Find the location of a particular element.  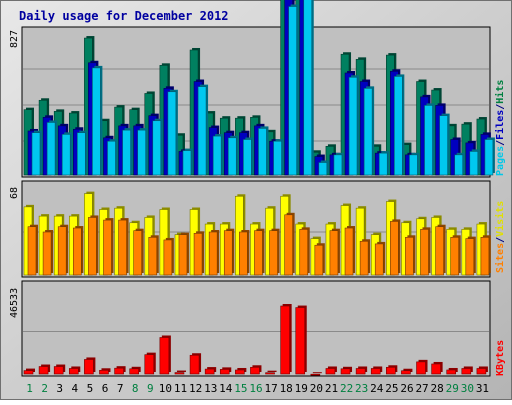

bar-kbytes-26-face is located at coordinates (406, 372).